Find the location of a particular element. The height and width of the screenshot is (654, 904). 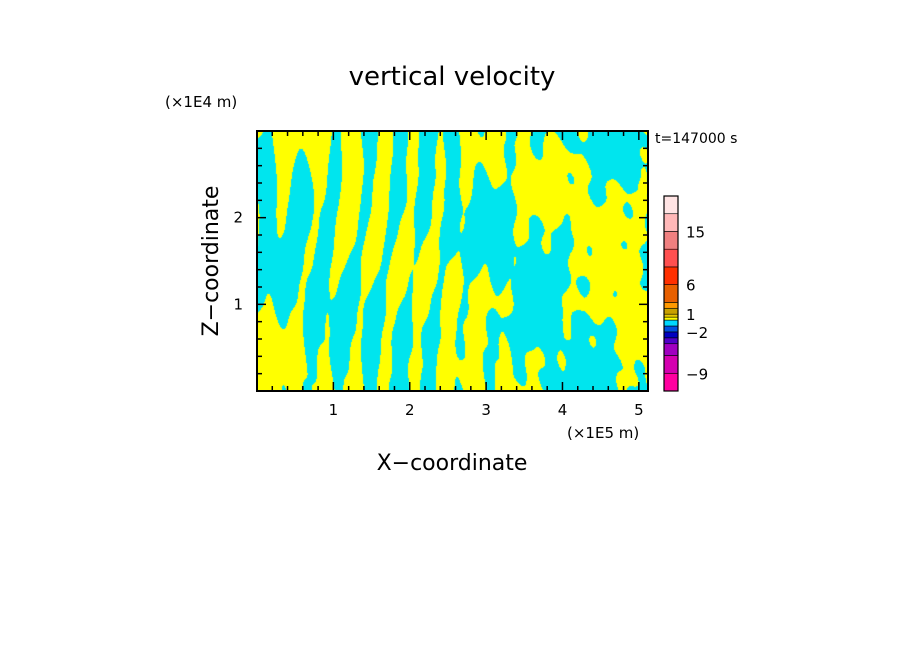

y-axis-title: Z−coordinate is located at coordinates (211, 261).